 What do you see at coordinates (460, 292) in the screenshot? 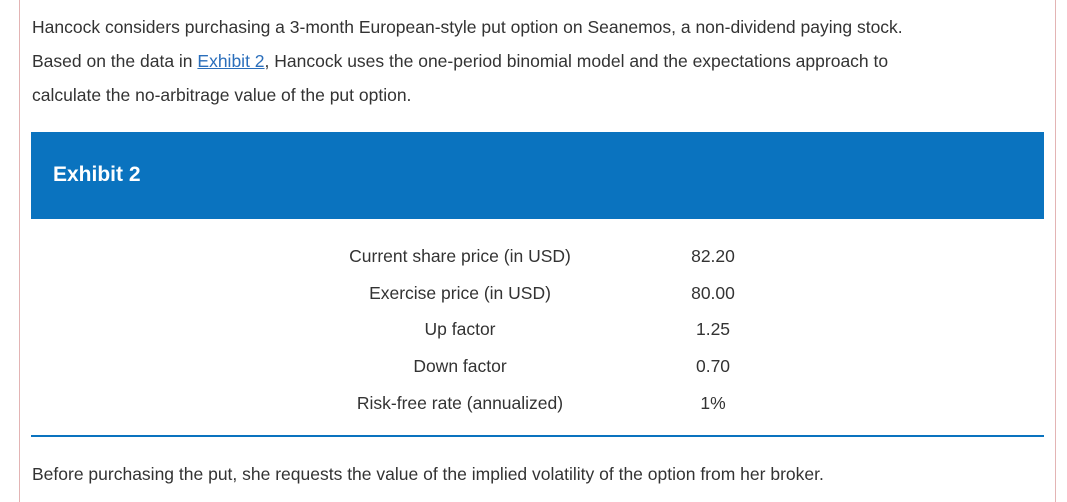
I see `row-label: Exercise price (in USD)` at bounding box center [460, 292].